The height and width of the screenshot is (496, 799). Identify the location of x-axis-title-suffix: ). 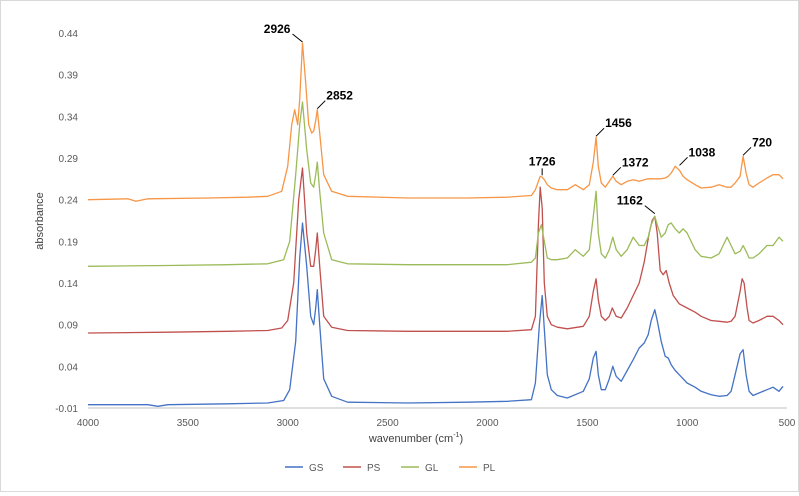
(461, 439).